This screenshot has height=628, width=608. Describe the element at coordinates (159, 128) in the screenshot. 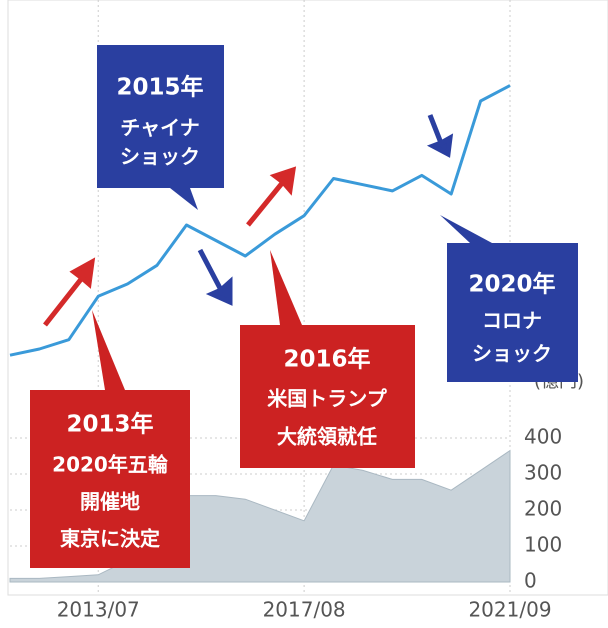

I see `annotation-text: チャイナ` at that location.